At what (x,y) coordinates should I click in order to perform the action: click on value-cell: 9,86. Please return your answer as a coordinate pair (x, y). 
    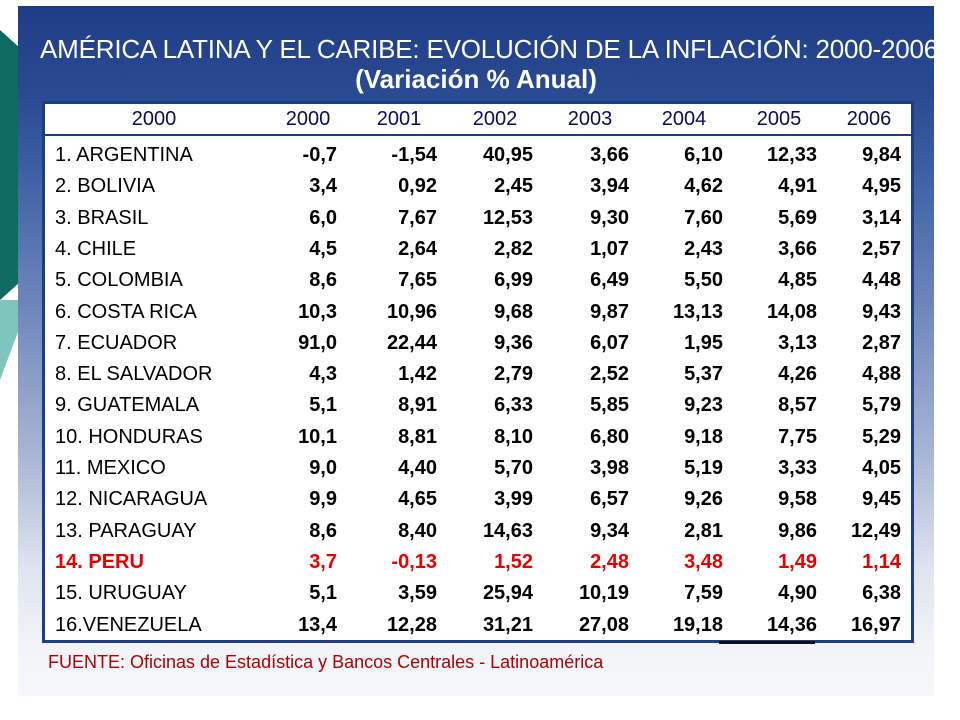
    Looking at the image, I should click on (797, 530).